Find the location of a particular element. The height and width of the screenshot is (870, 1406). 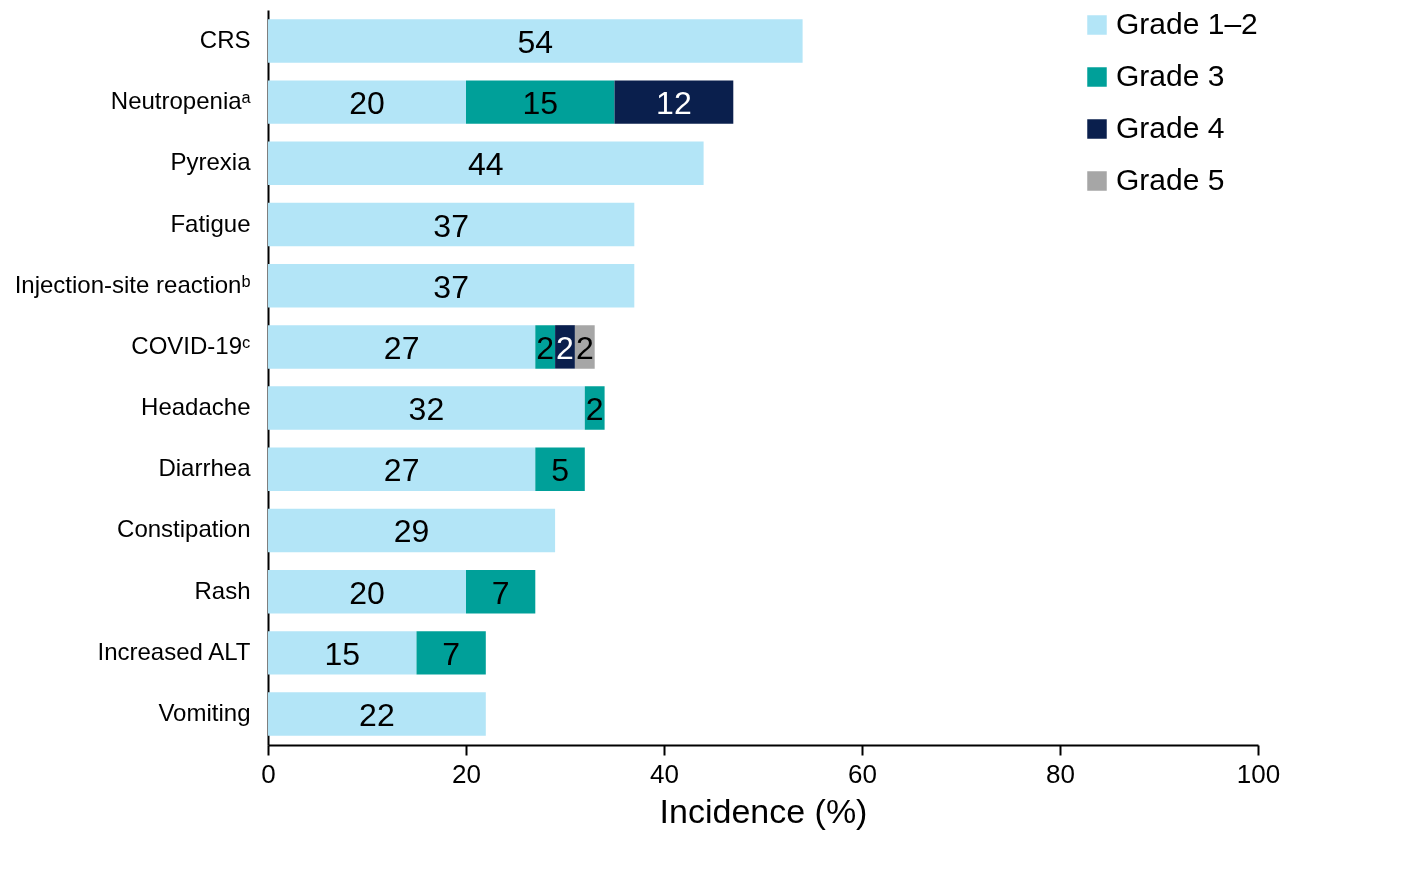

x-tick-label: 20 is located at coordinates (466, 773).